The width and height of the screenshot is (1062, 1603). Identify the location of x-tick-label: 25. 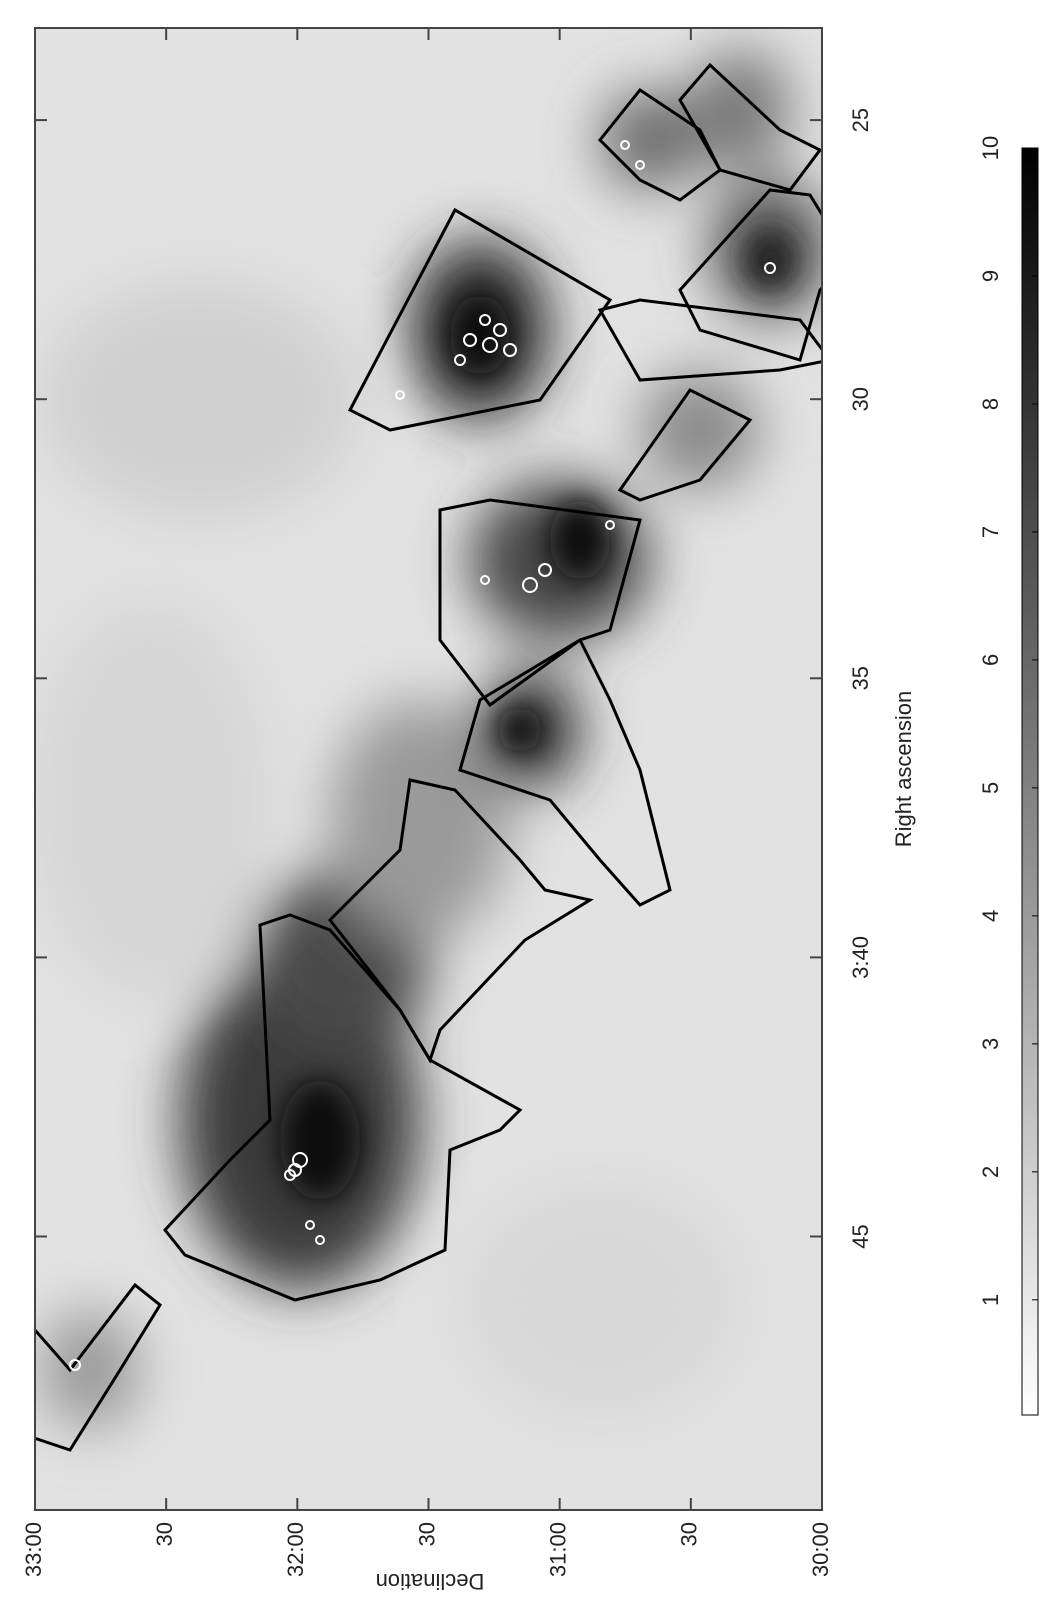
(860, 120).